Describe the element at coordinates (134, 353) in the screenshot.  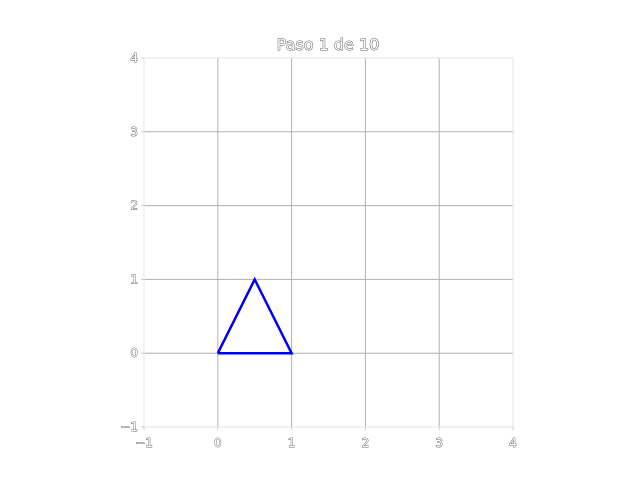
I see `y-tick-label: 0` at that location.